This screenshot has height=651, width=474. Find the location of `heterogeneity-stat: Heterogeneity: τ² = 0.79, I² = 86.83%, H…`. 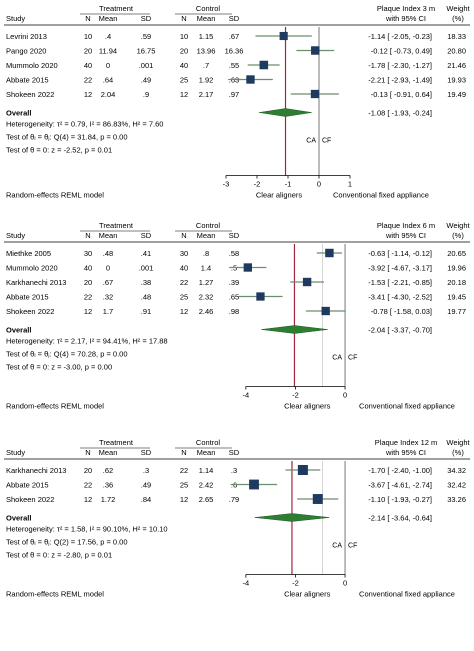

heterogeneity-stat: Heterogeneity: τ² = 0.79, I² = 86.83%, H… is located at coordinates (84, 124).